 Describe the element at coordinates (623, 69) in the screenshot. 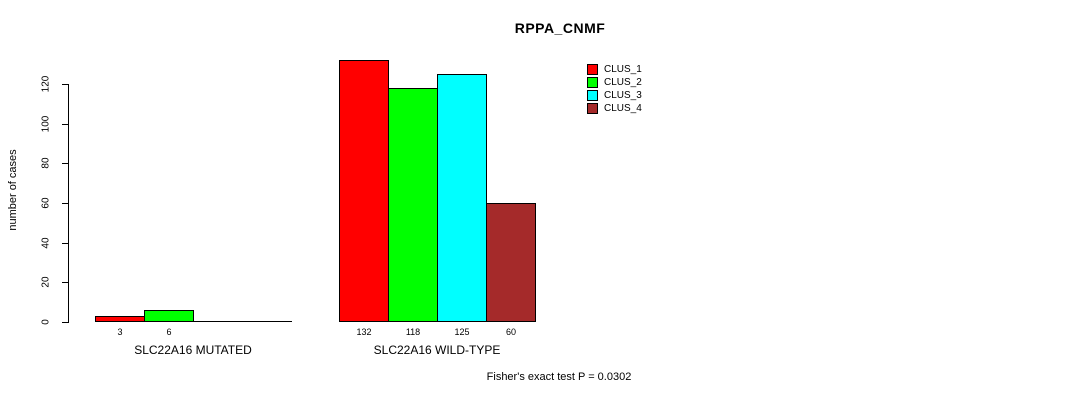

I see `legend-item-label: CLUS_1` at that location.